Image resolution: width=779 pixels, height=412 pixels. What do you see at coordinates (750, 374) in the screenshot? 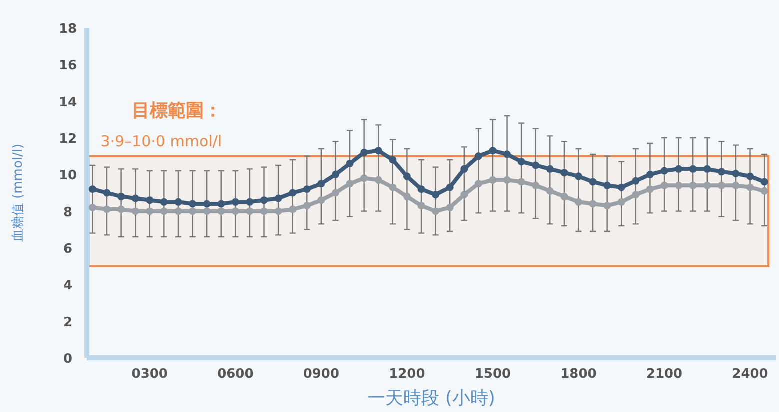
I see `x-tick-label: 2400` at bounding box center [750, 374].